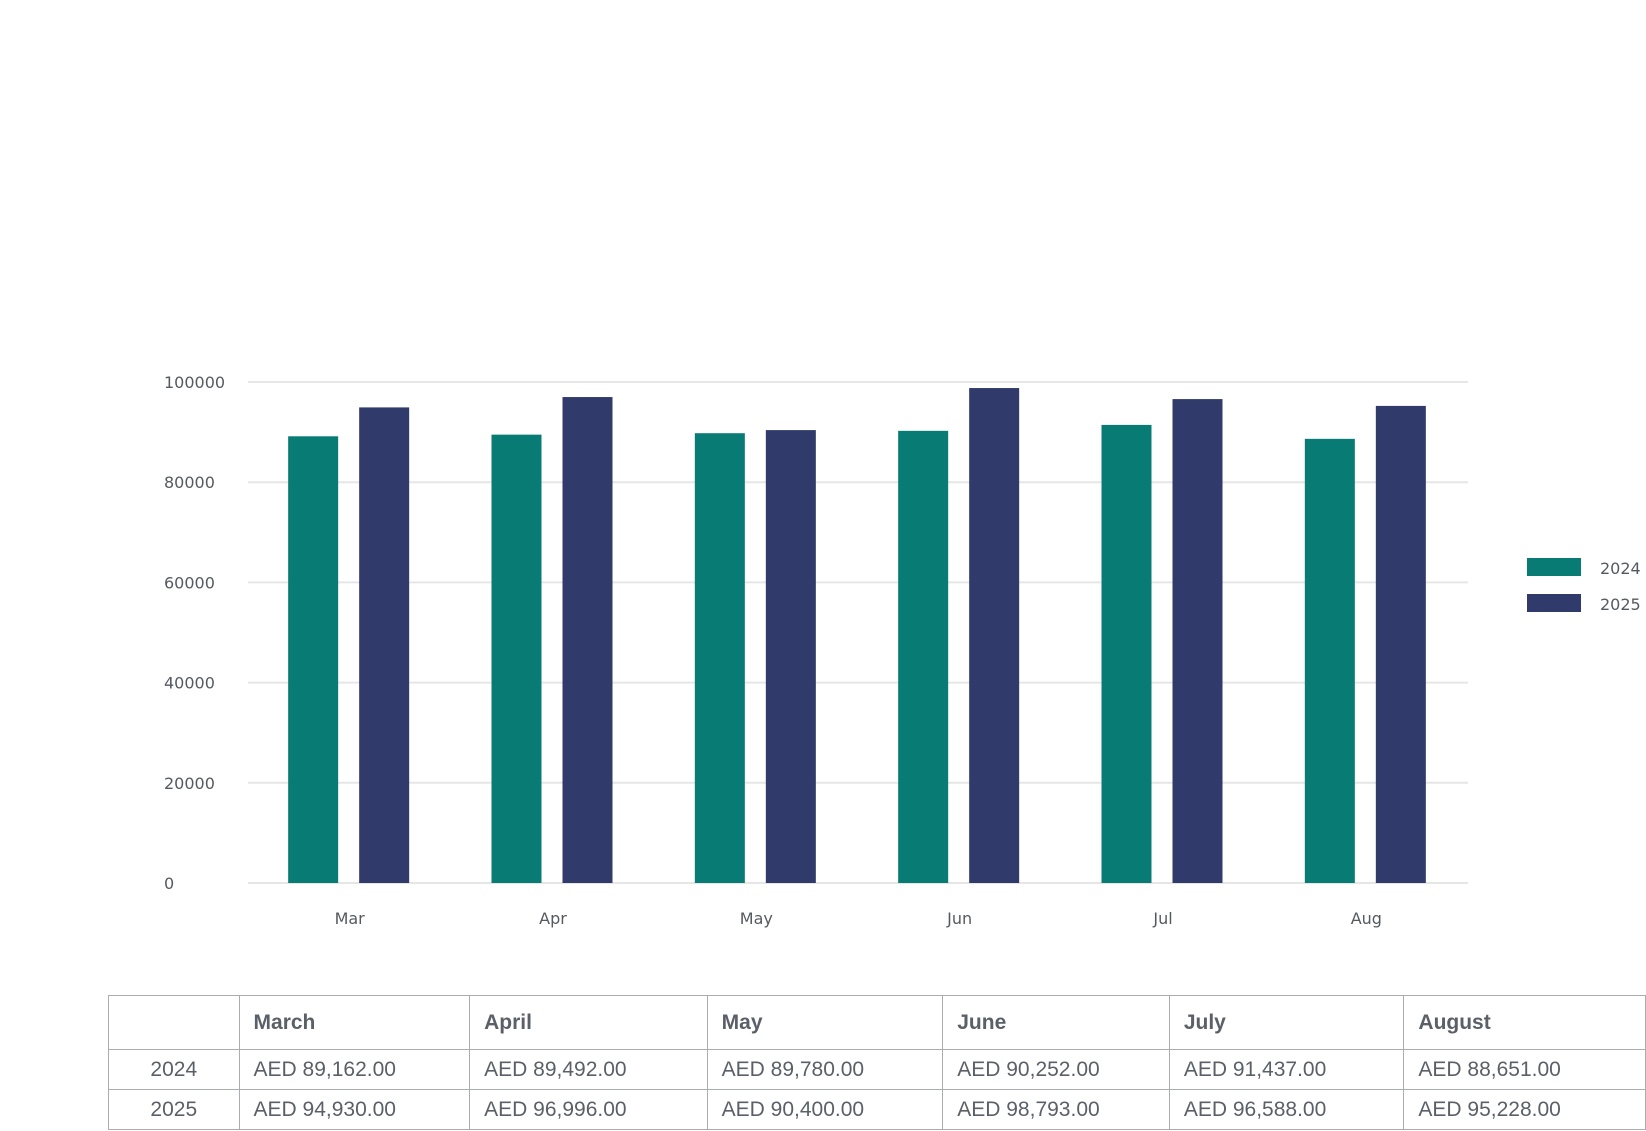  What do you see at coordinates (1056, 1022) in the screenshot?
I see `table-header-cell: June` at bounding box center [1056, 1022].